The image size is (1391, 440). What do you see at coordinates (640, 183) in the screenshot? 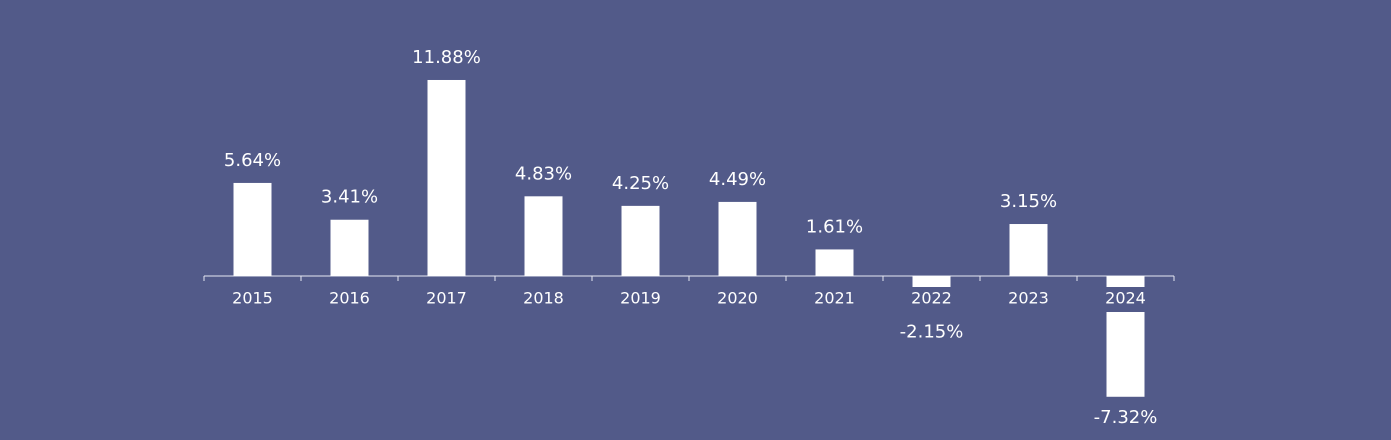
I see `value-label: 4.25%` at bounding box center [640, 183].